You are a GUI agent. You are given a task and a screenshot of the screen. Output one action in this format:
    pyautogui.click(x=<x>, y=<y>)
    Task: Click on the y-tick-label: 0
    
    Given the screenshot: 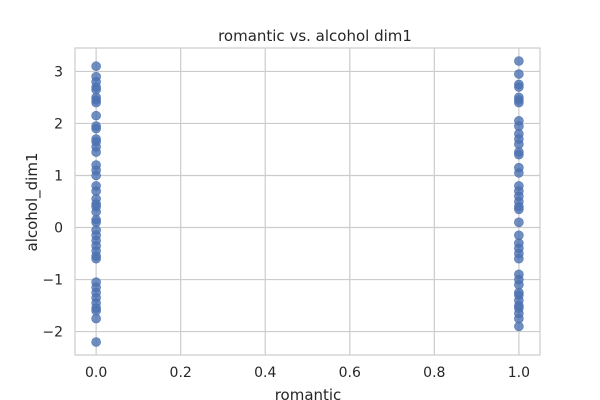 What is the action you would take?
    pyautogui.click(x=58, y=229)
    